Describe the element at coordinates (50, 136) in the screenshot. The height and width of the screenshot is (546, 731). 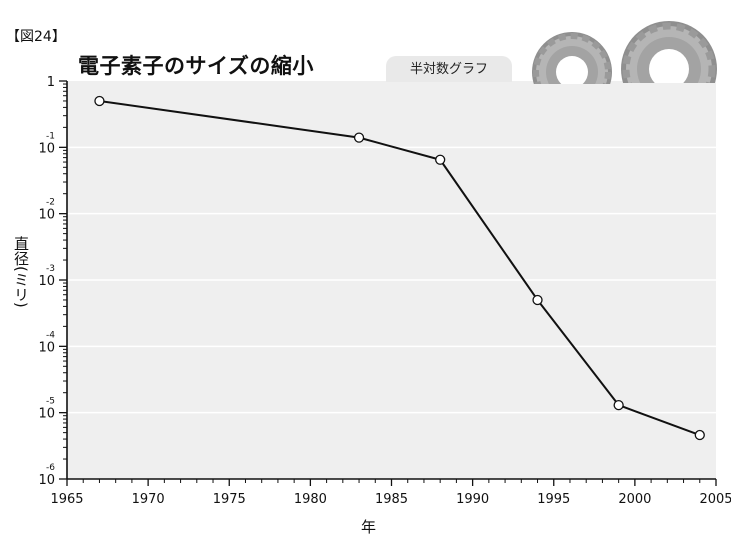
I see `y-tick-exponent: -1` at that location.